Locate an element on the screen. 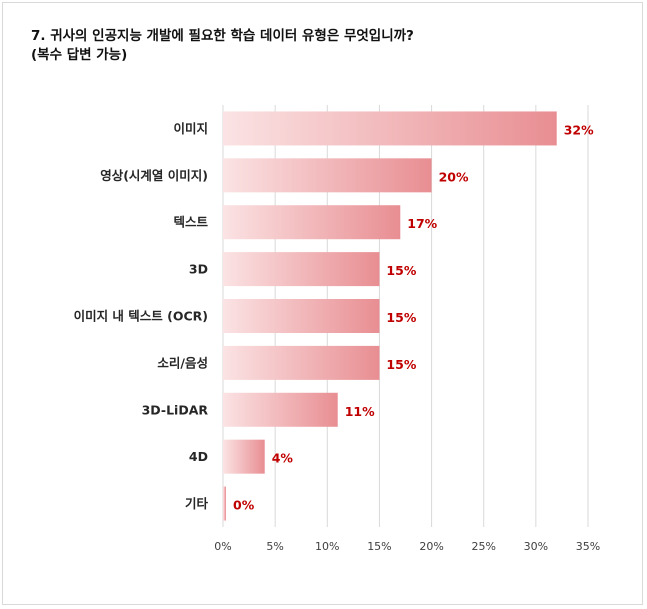 The width and height of the screenshot is (647, 609). category-label: 영상(시계열 이미지) is located at coordinates (154, 175).